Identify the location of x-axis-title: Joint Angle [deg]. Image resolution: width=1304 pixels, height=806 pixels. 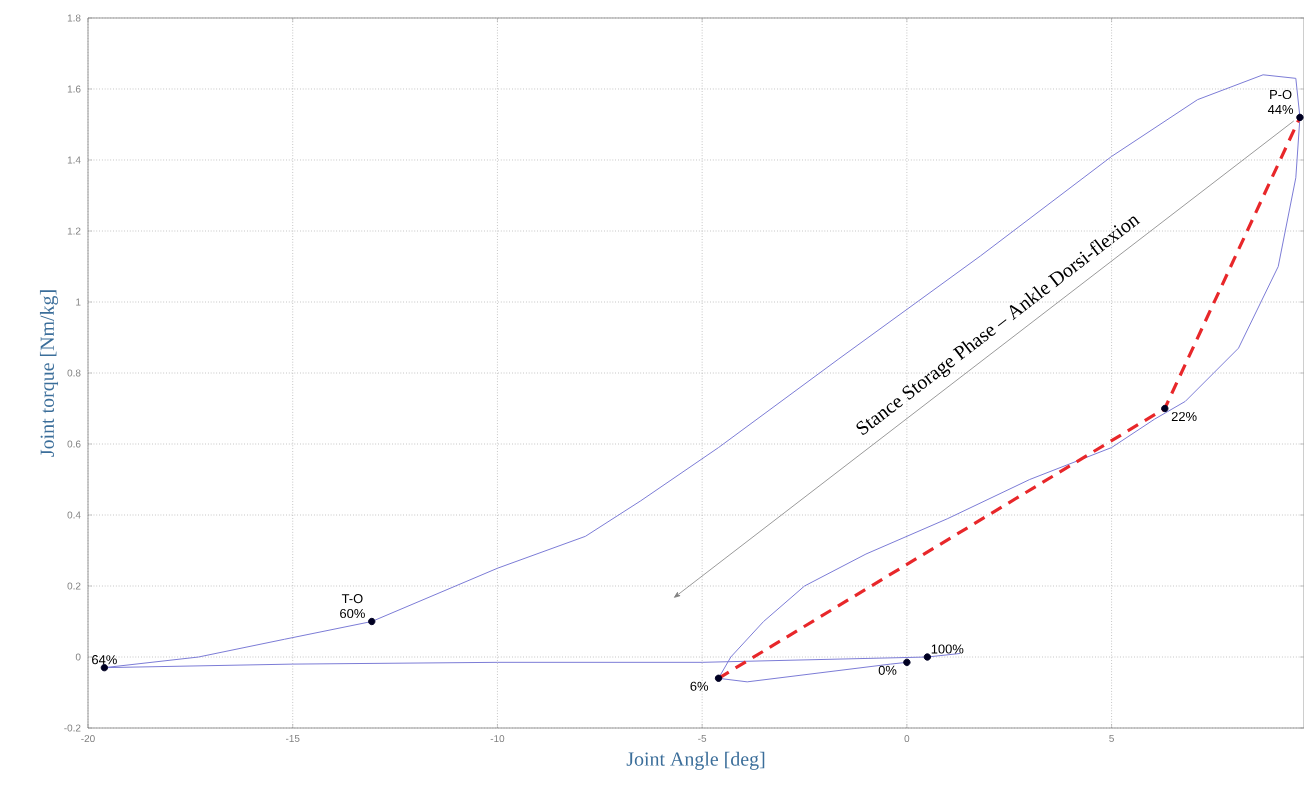
(695, 760).